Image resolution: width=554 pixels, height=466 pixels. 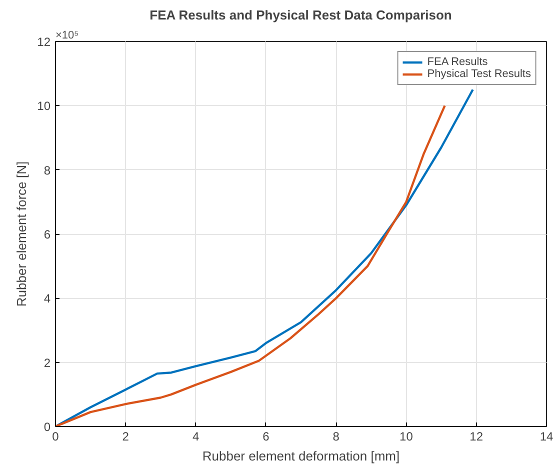 What do you see at coordinates (22, 234) in the screenshot?
I see `y-axis-title: Rubber element force [N]` at bounding box center [22, 234].